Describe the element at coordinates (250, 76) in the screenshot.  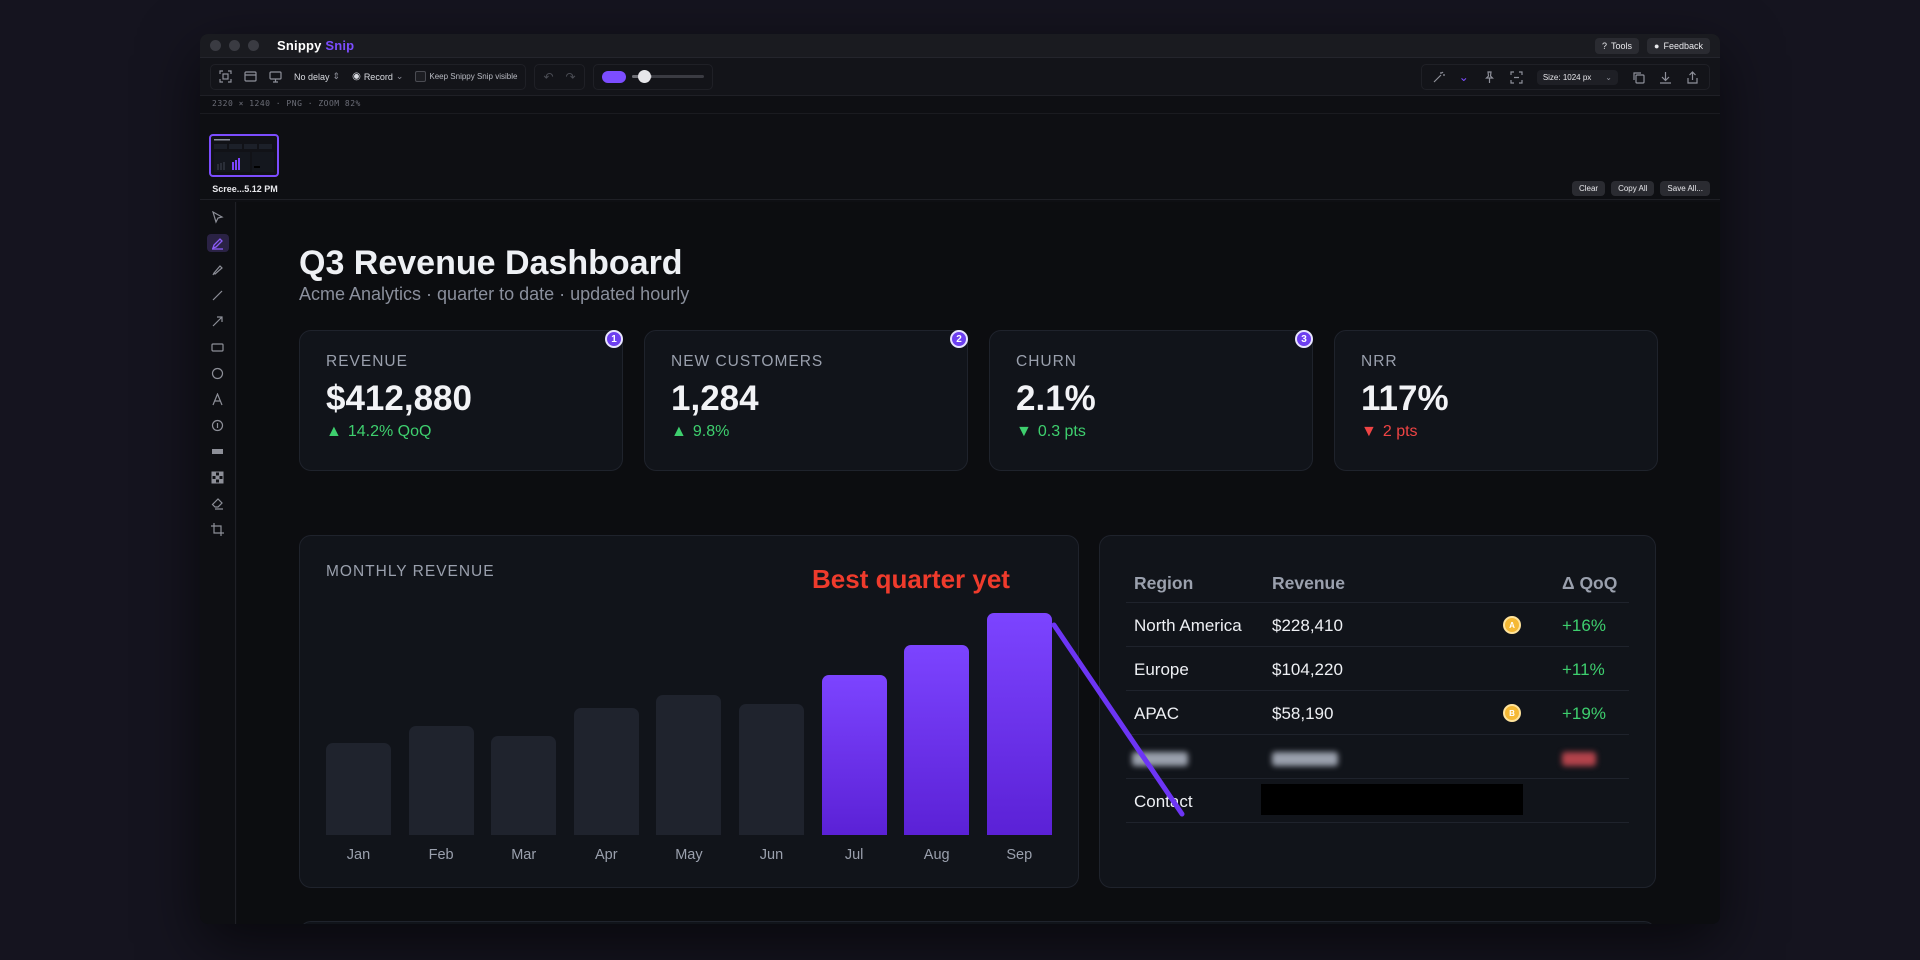
I see `window-capture-icon` at that location.